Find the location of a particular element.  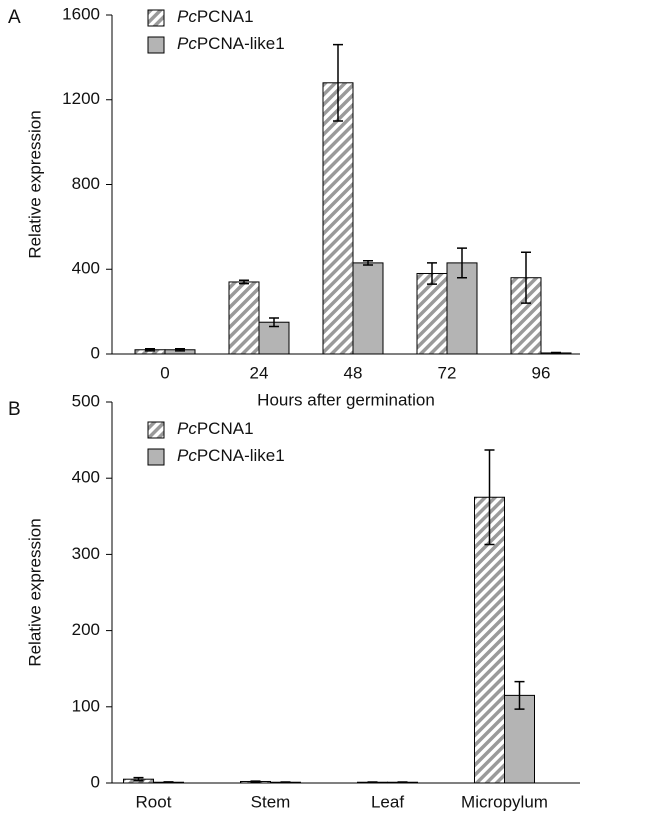

x-tick-label: Leaf is located at coordinates (387, 801).